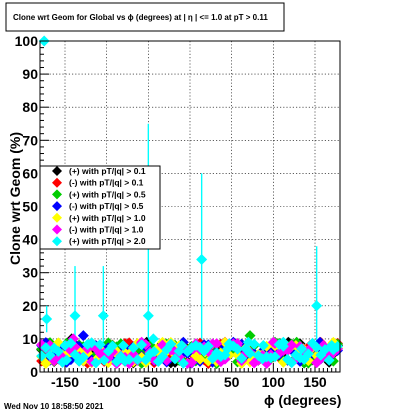 The width and height of the screenshot is (400, 414). What do you see at coordinates (190, 382) in the screenshot?
I see `x-tick-label: 0` at bounding box center [190, 382].